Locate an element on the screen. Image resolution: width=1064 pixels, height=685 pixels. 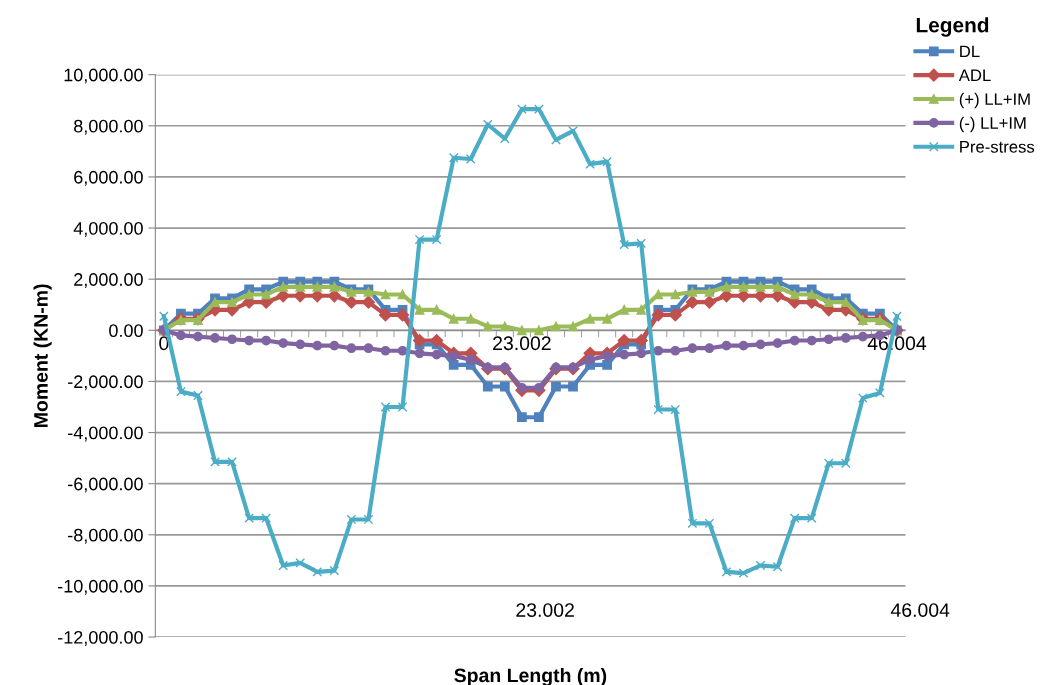
y-tick-label: 8,000.00 is located at coordinates (108, 127).